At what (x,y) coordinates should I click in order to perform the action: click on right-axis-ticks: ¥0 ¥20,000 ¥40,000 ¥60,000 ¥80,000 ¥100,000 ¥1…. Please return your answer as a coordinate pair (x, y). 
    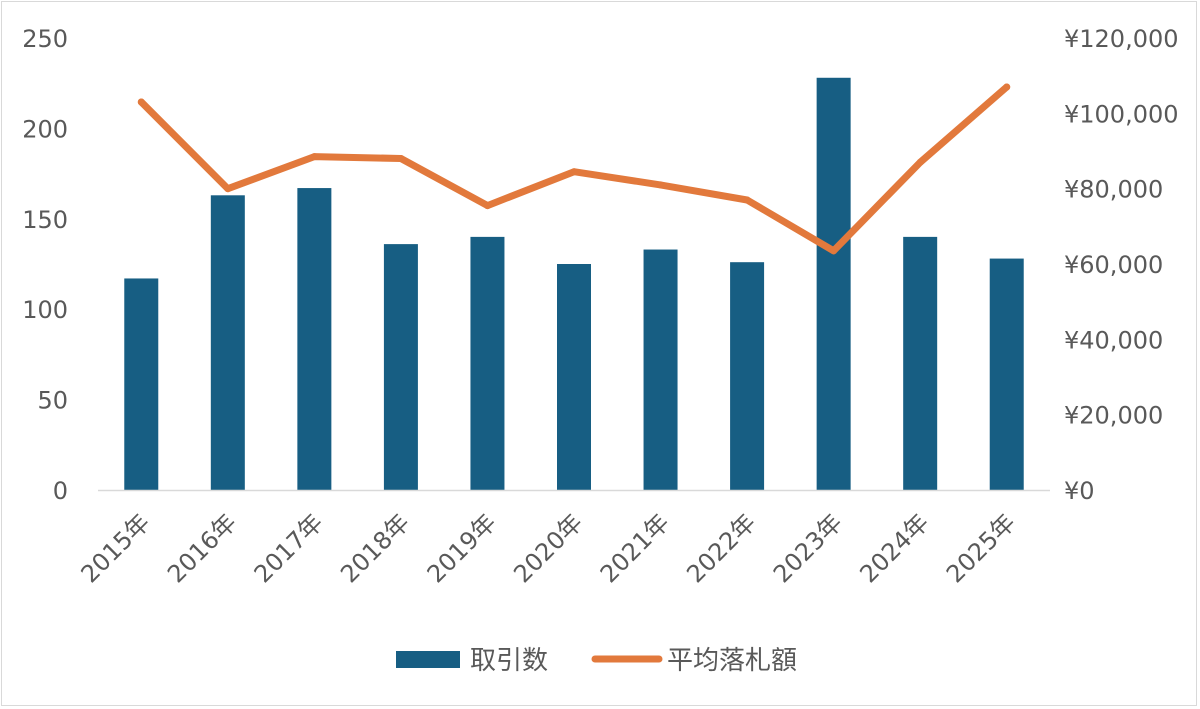
    Looking at the image, I should click on (1121, 265).